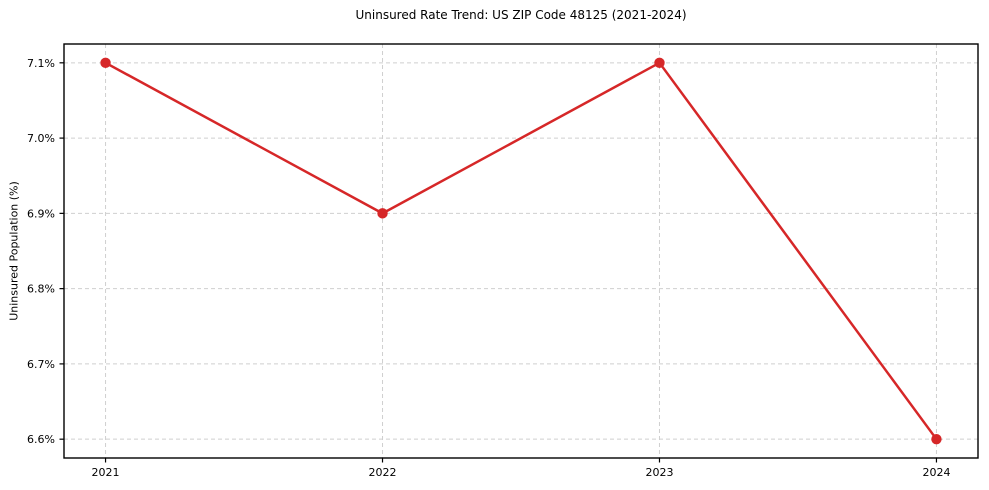  Describe the element at coordinates (41, 289) in the screenshot. I see `y-tick-label: 6.8%` at that location.